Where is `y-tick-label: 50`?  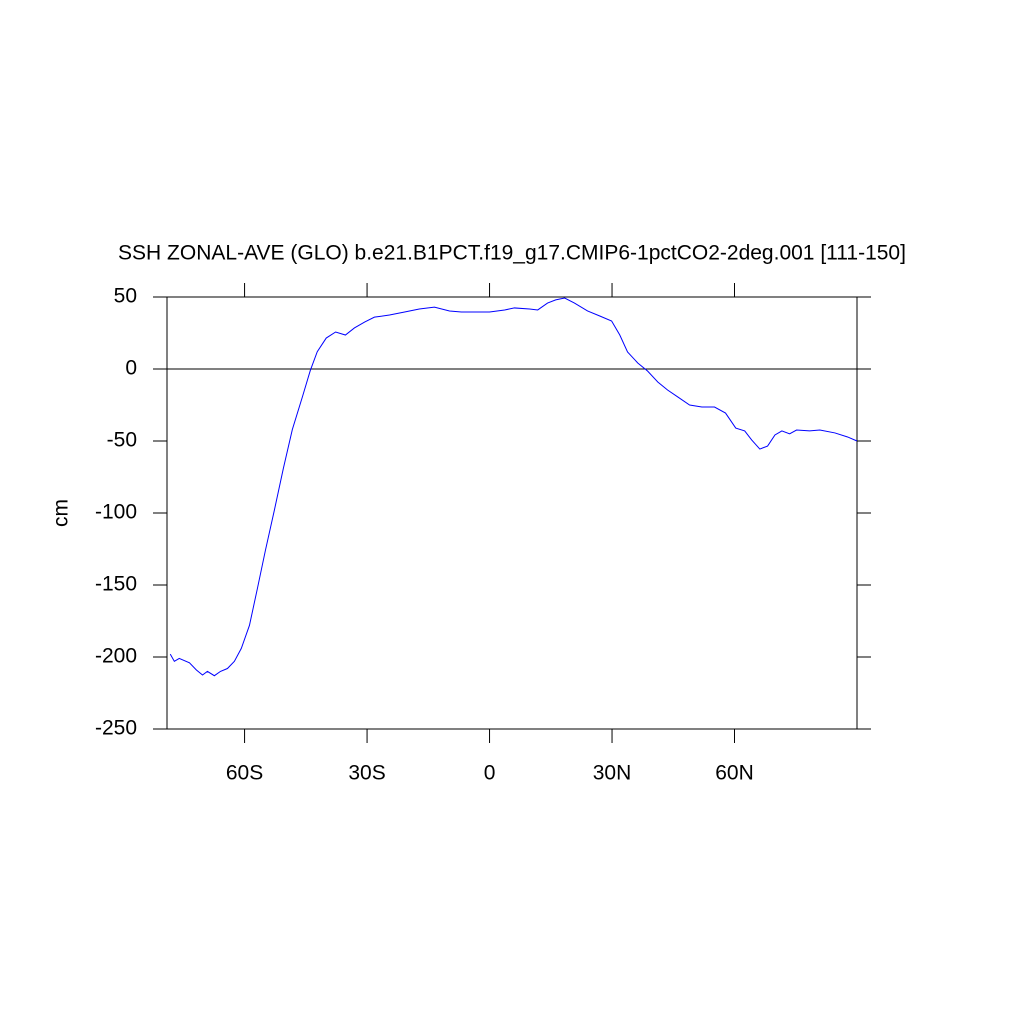 y-tick-label: 50 is located at coordinates (125, 296).